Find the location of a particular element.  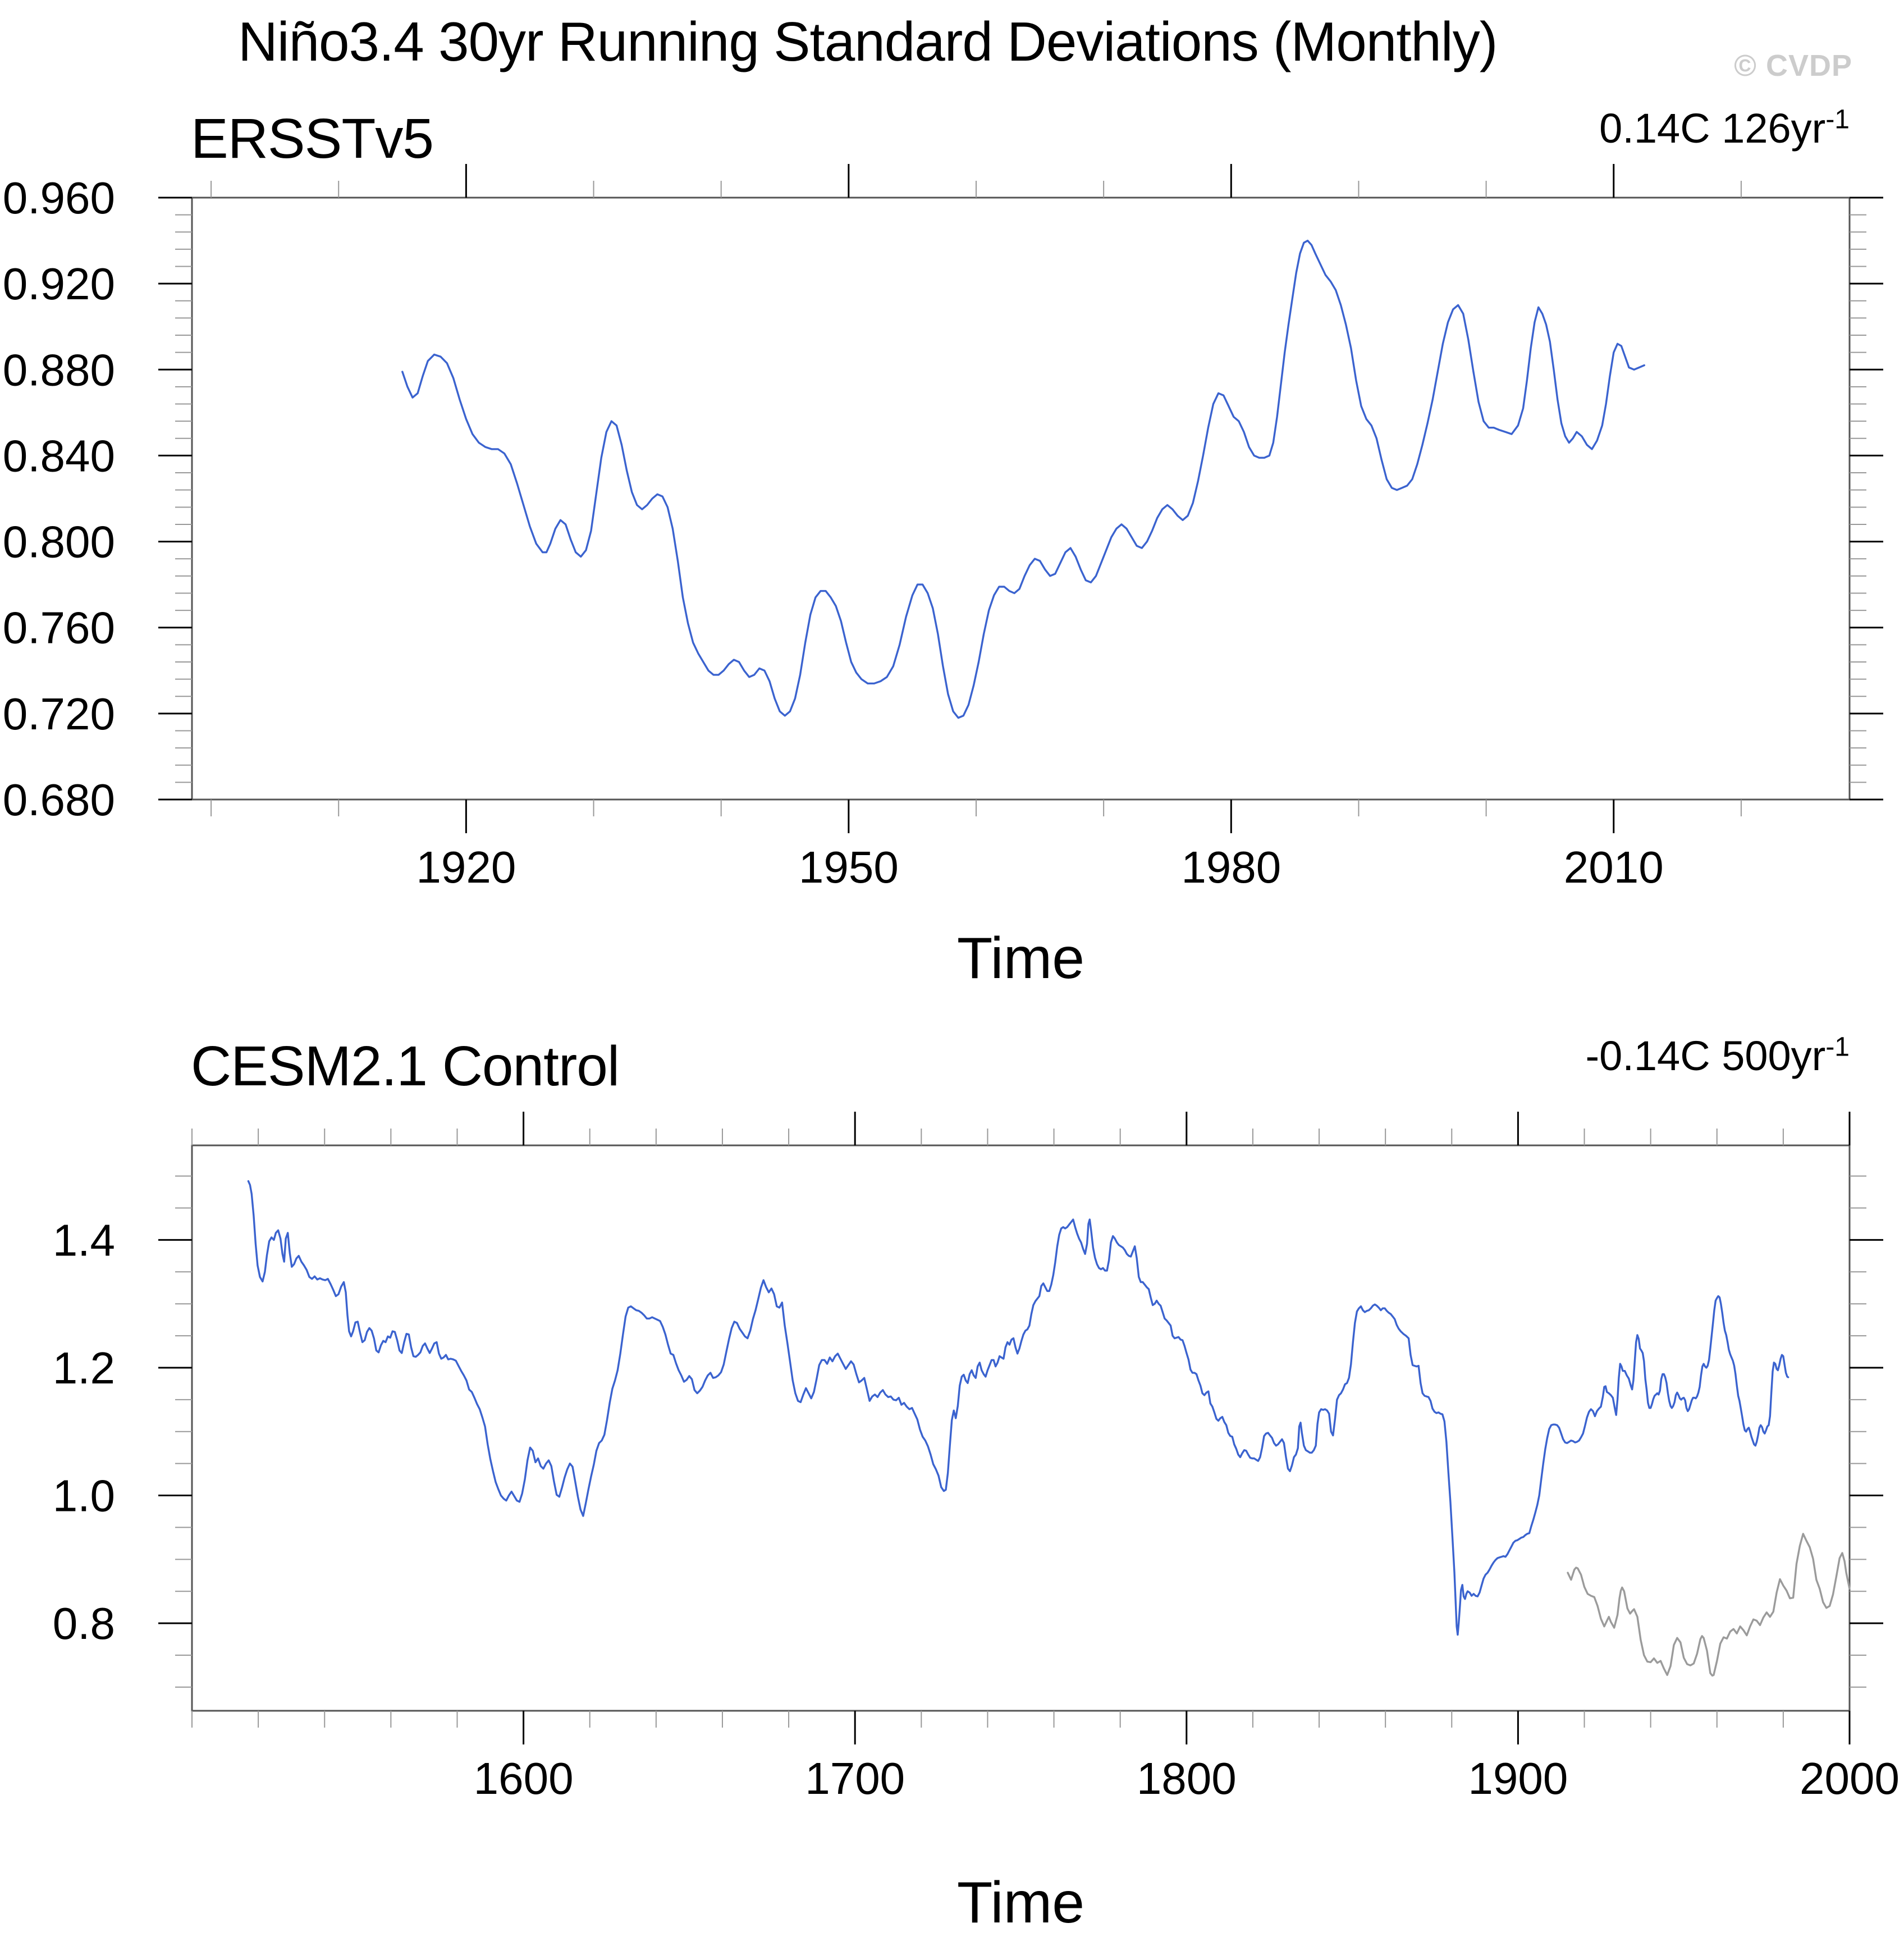

x-tick-label: 1700 is located at coordinates (855, 1778).